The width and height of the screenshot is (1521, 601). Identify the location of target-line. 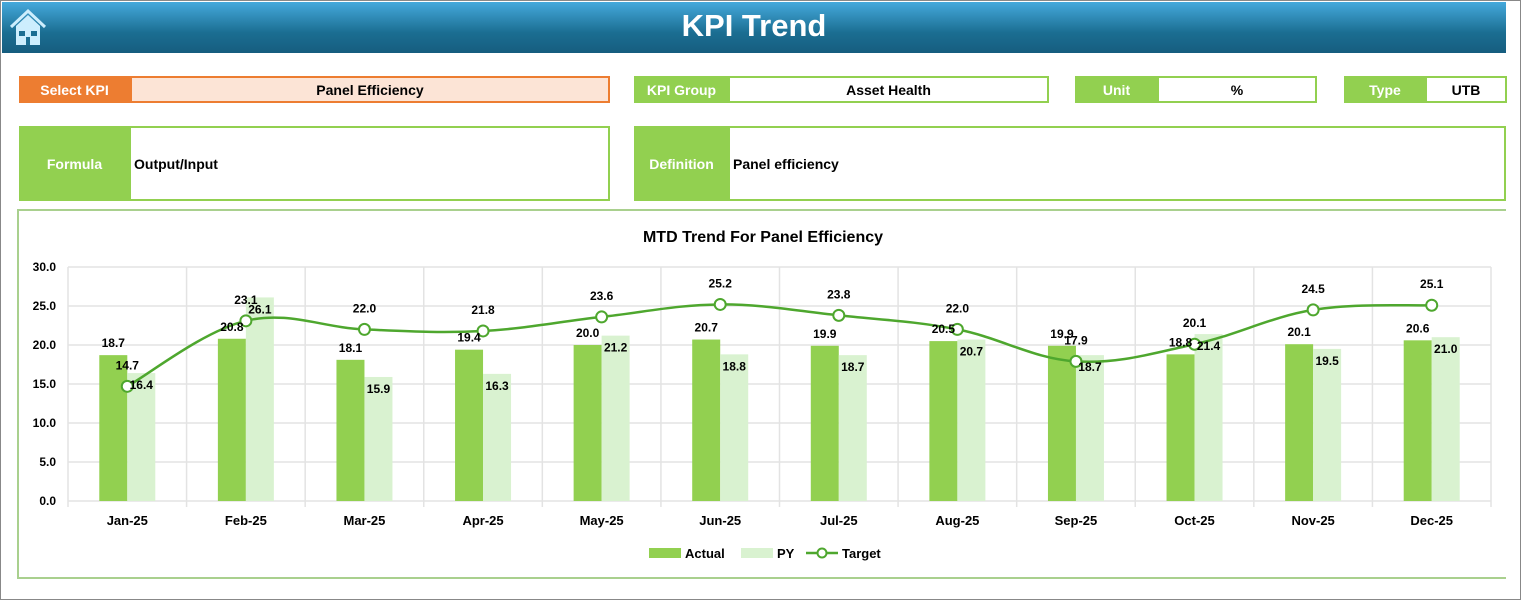
(779, 345).